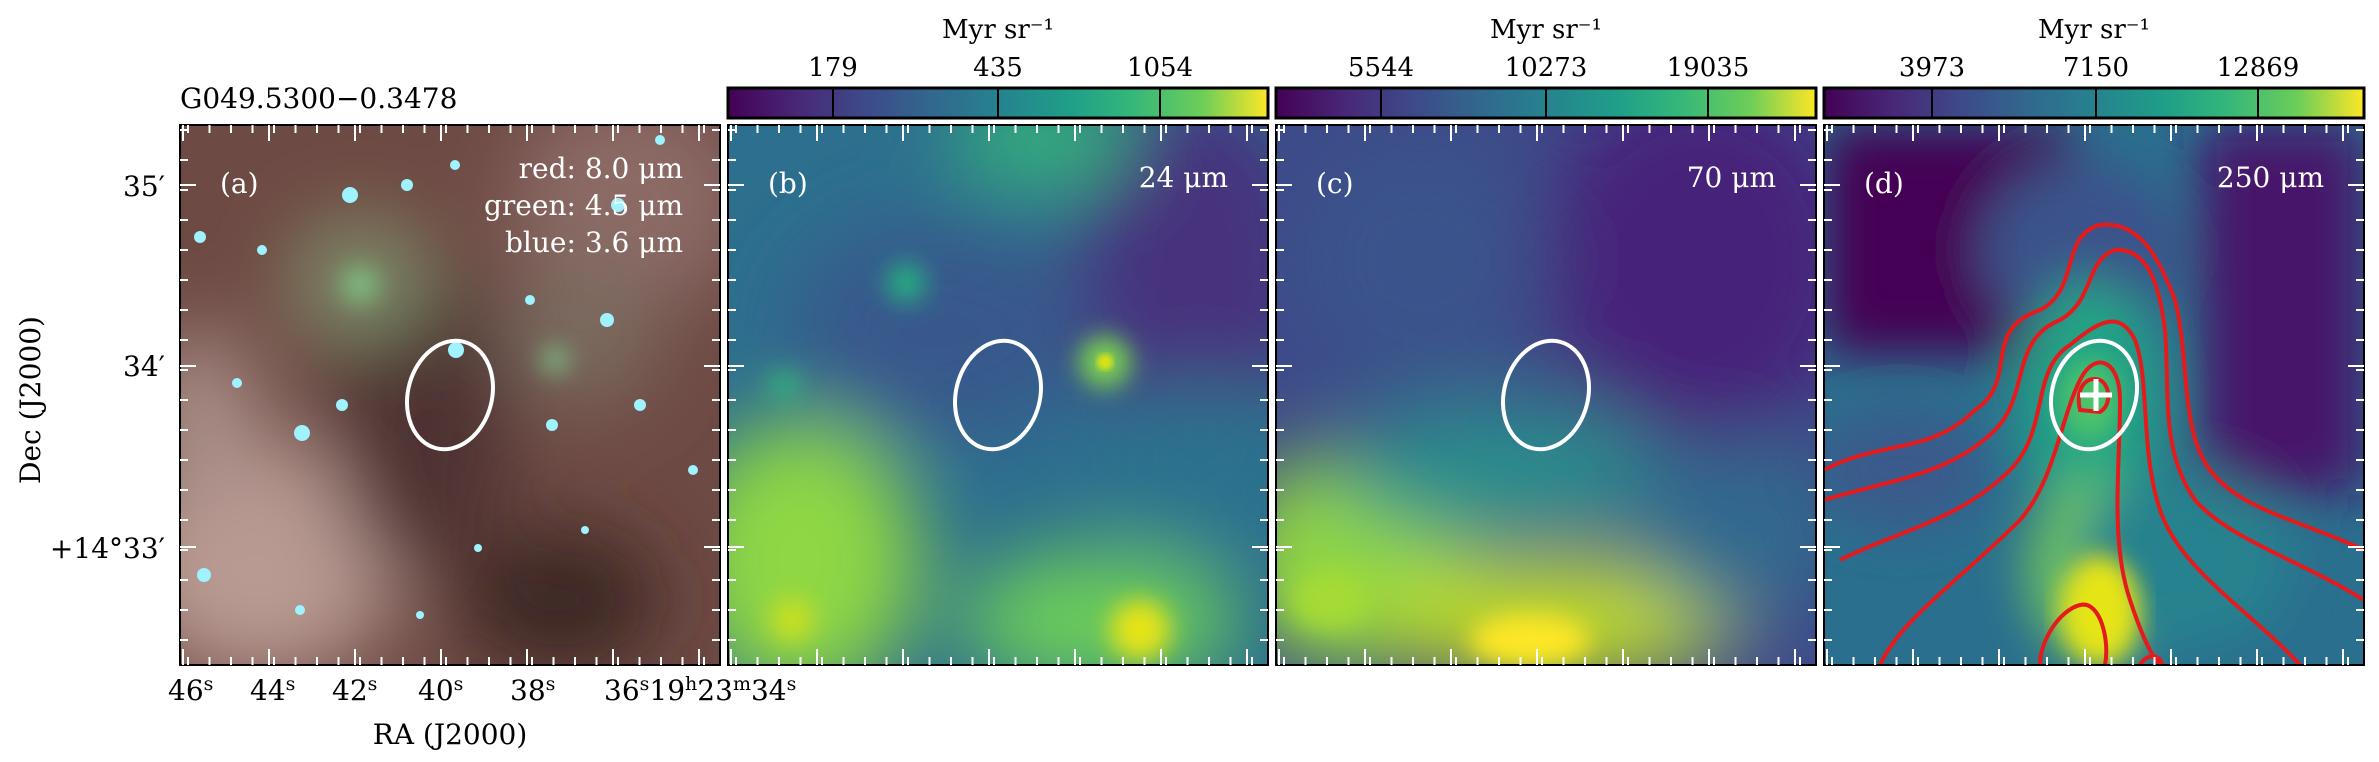  What do you see at coordinates (998, 30) in the screenshot?
I see `colorbar-b-unit: Myr sr⁻¹` at bounding box center [998, 30].